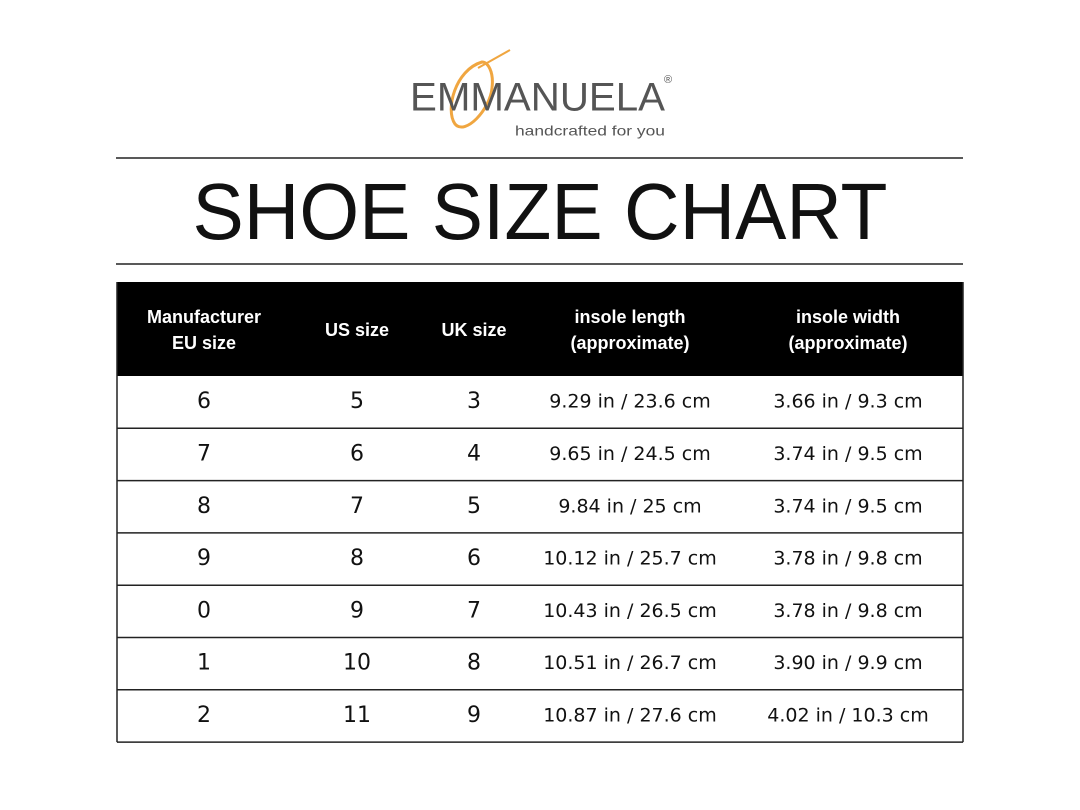 The width and height of the screenshot is (1080, 810). Describe the element at coordinates (630, 559) in the screenshot. I see `table-cell: 10.12 in / 25.7 cm` at that location.